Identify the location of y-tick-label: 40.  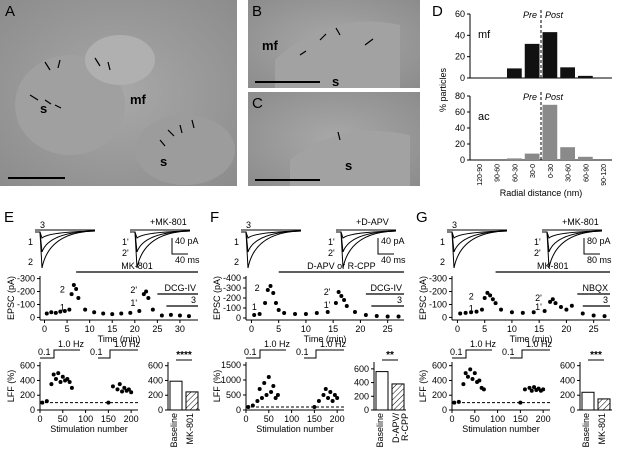
(460, 35).